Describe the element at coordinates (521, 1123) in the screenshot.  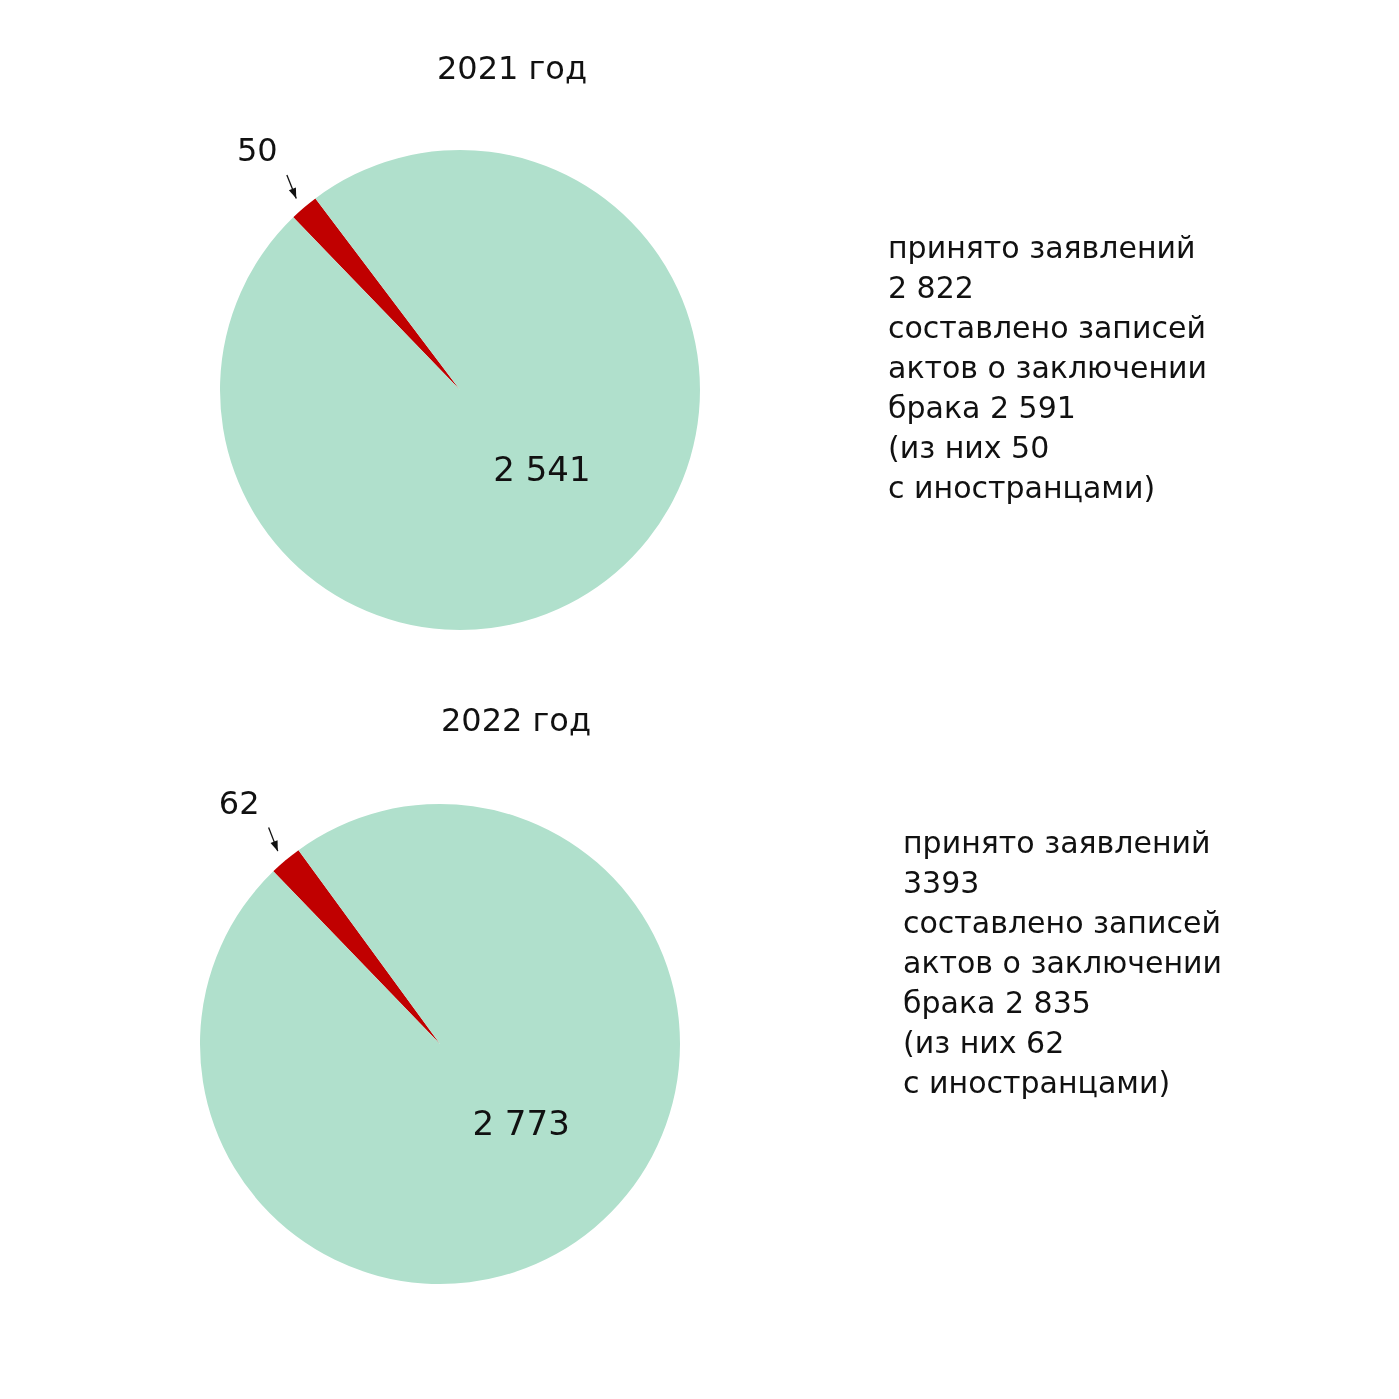
I see `data-label: 2 773` at that location.